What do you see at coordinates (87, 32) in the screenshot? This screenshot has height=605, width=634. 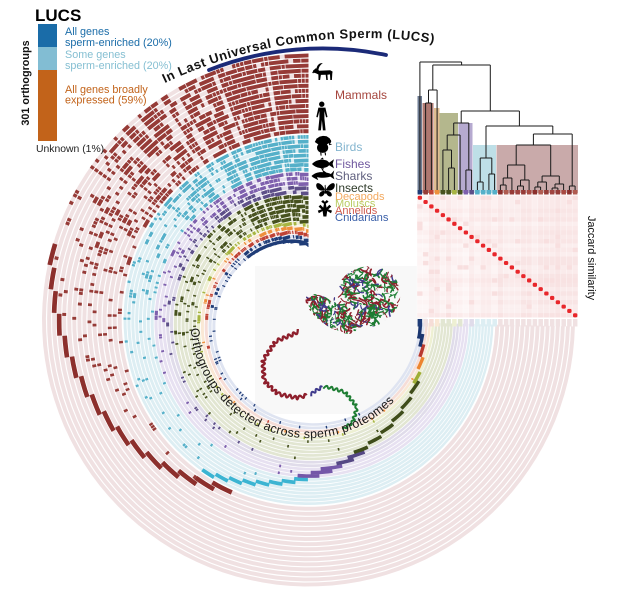 I see `svg-text: All genes` at bounding box center [87, 32].